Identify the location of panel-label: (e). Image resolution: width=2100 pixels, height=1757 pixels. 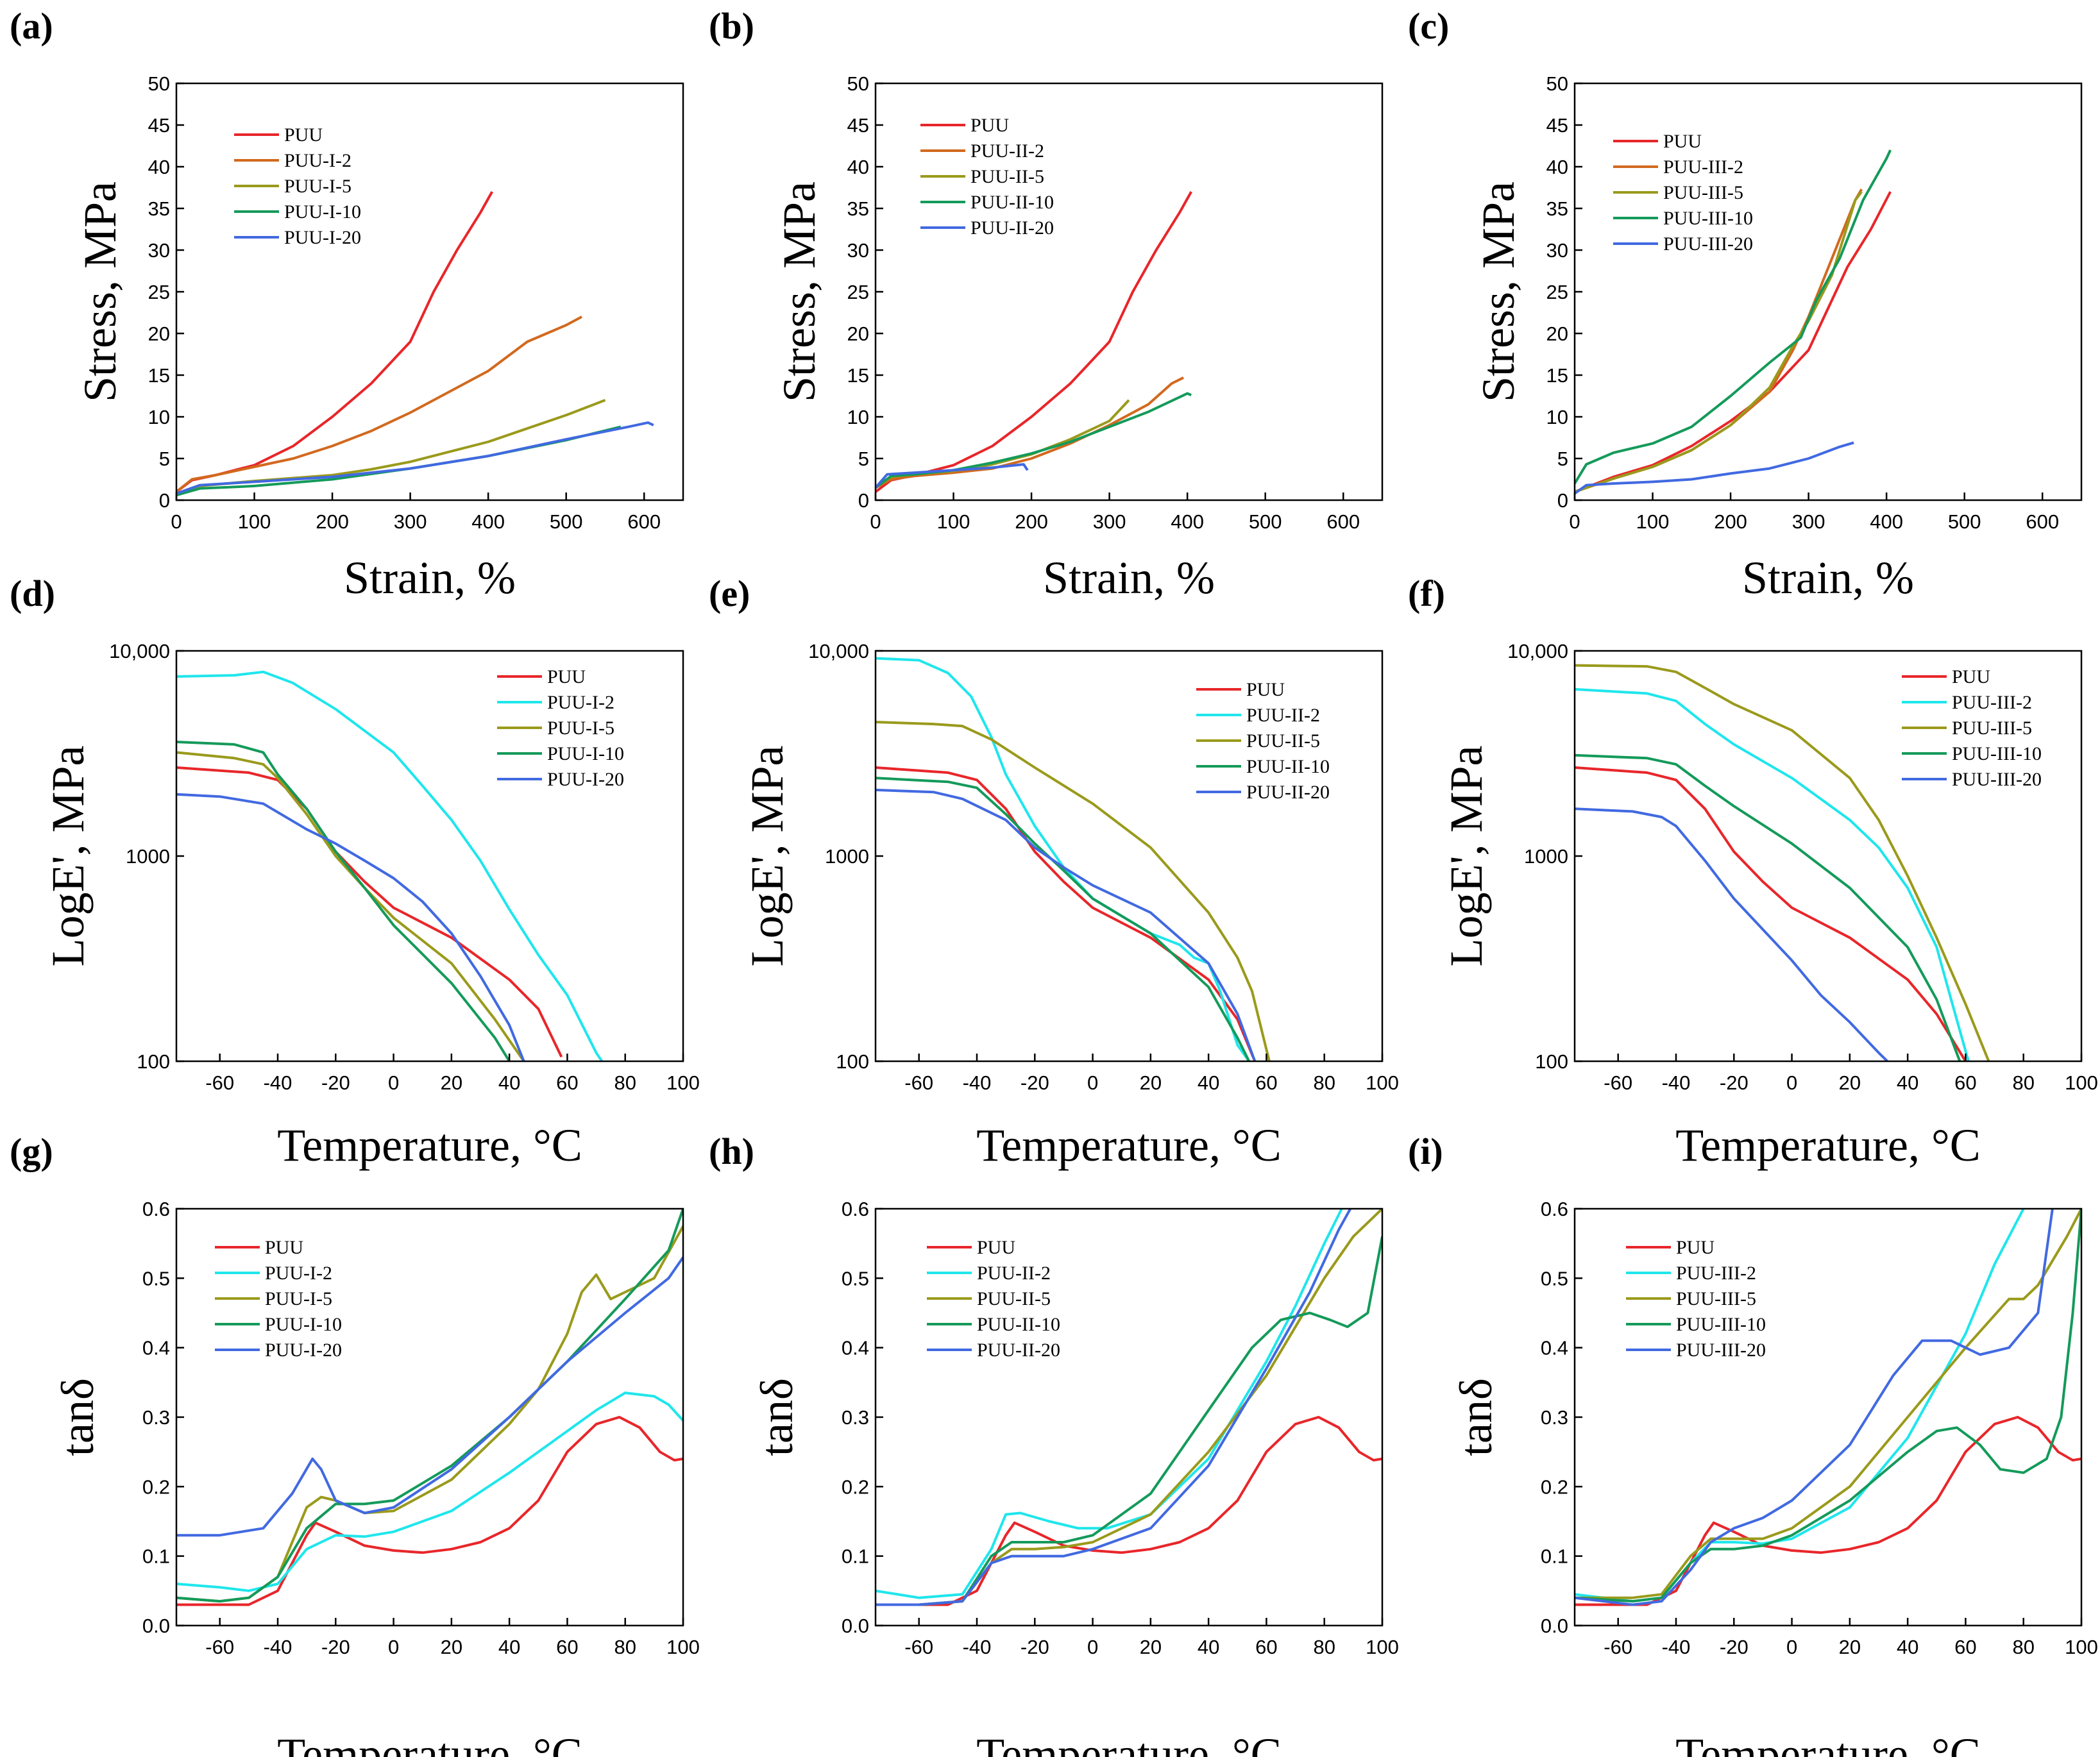
(729, 593).